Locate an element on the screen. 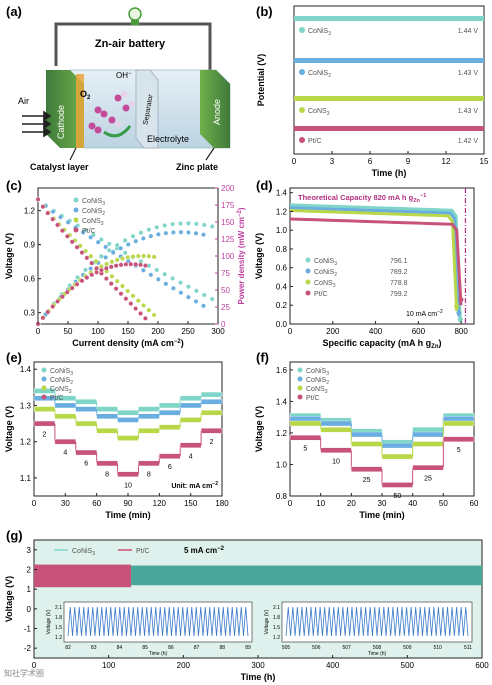 The width and height of the screenshot is (492, 685). bulb-icon is located at coordinates (135, 16).